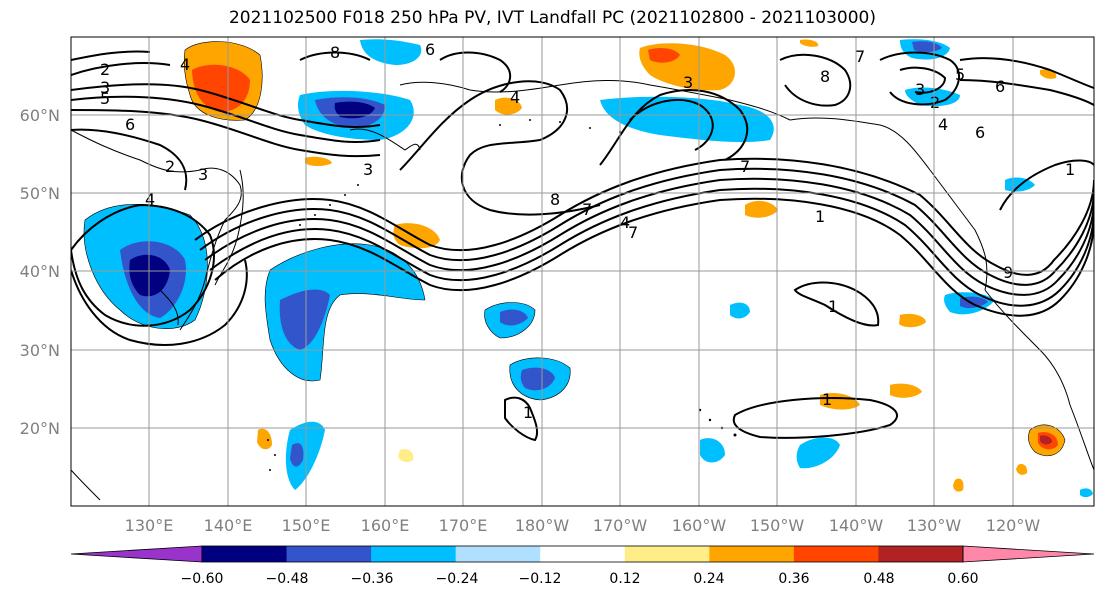 This screenshot has height=601, width=1105. Describe the element at coordinates (40, 193) in the screenshot. I see `lat-label: 50°N` at that location.